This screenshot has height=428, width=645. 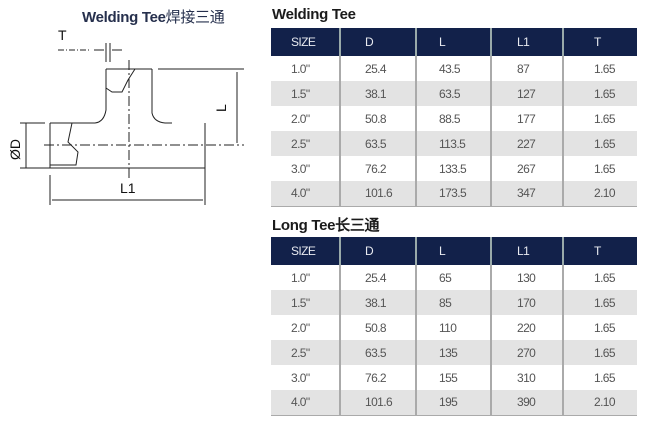 I want to click on table-cell: 267, so click(x=527, y=168).